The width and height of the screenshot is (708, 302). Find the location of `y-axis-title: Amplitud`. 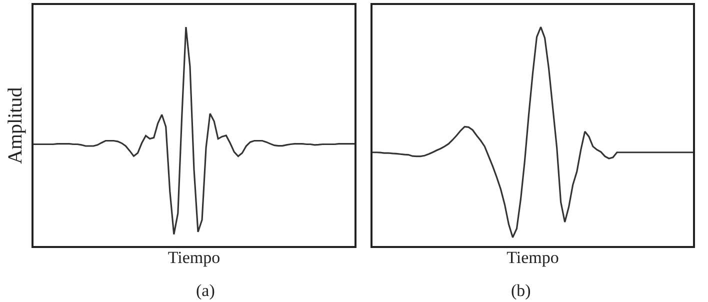

y-axis-title: Amplitud is located at coordinates (15, 125).